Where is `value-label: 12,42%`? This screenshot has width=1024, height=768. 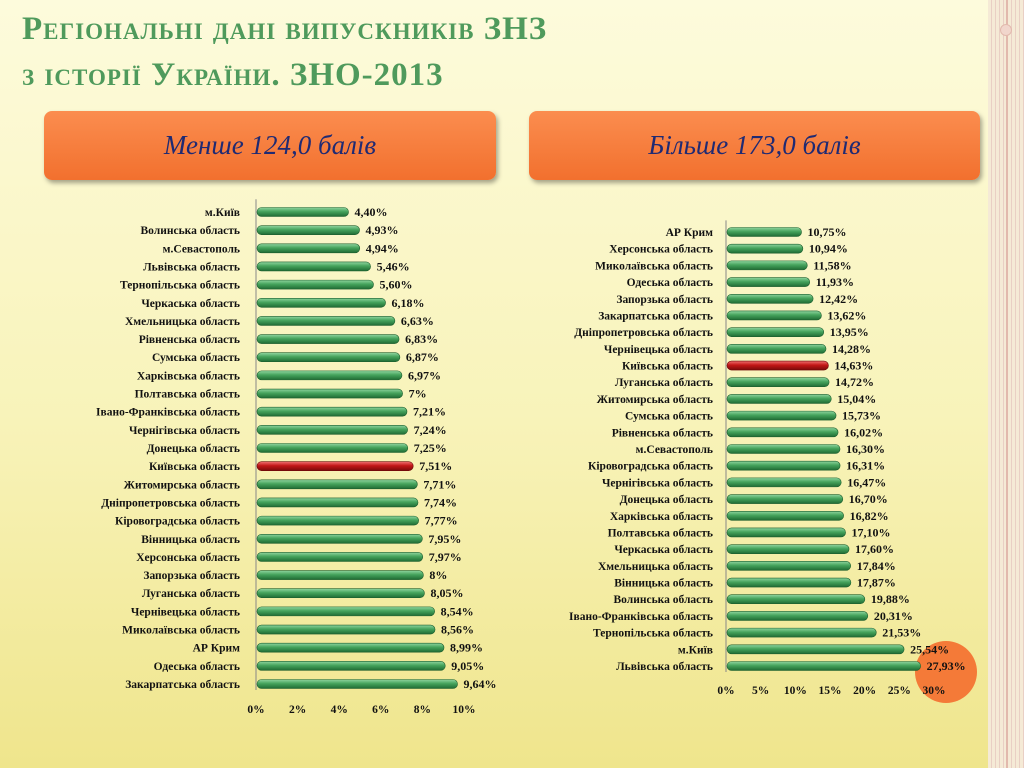 value-label: 12,42% is located at coordinates (838, 299).